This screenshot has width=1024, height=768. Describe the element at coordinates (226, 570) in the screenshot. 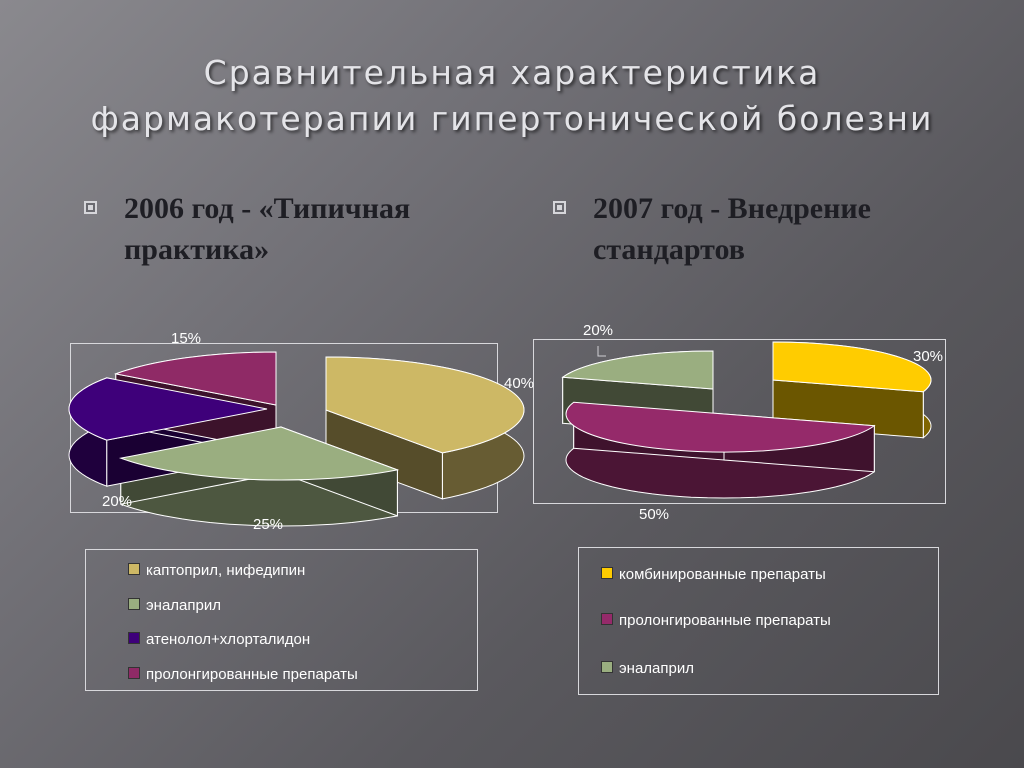

I see `legend-label: каптоприл, нифедипин` at that location.